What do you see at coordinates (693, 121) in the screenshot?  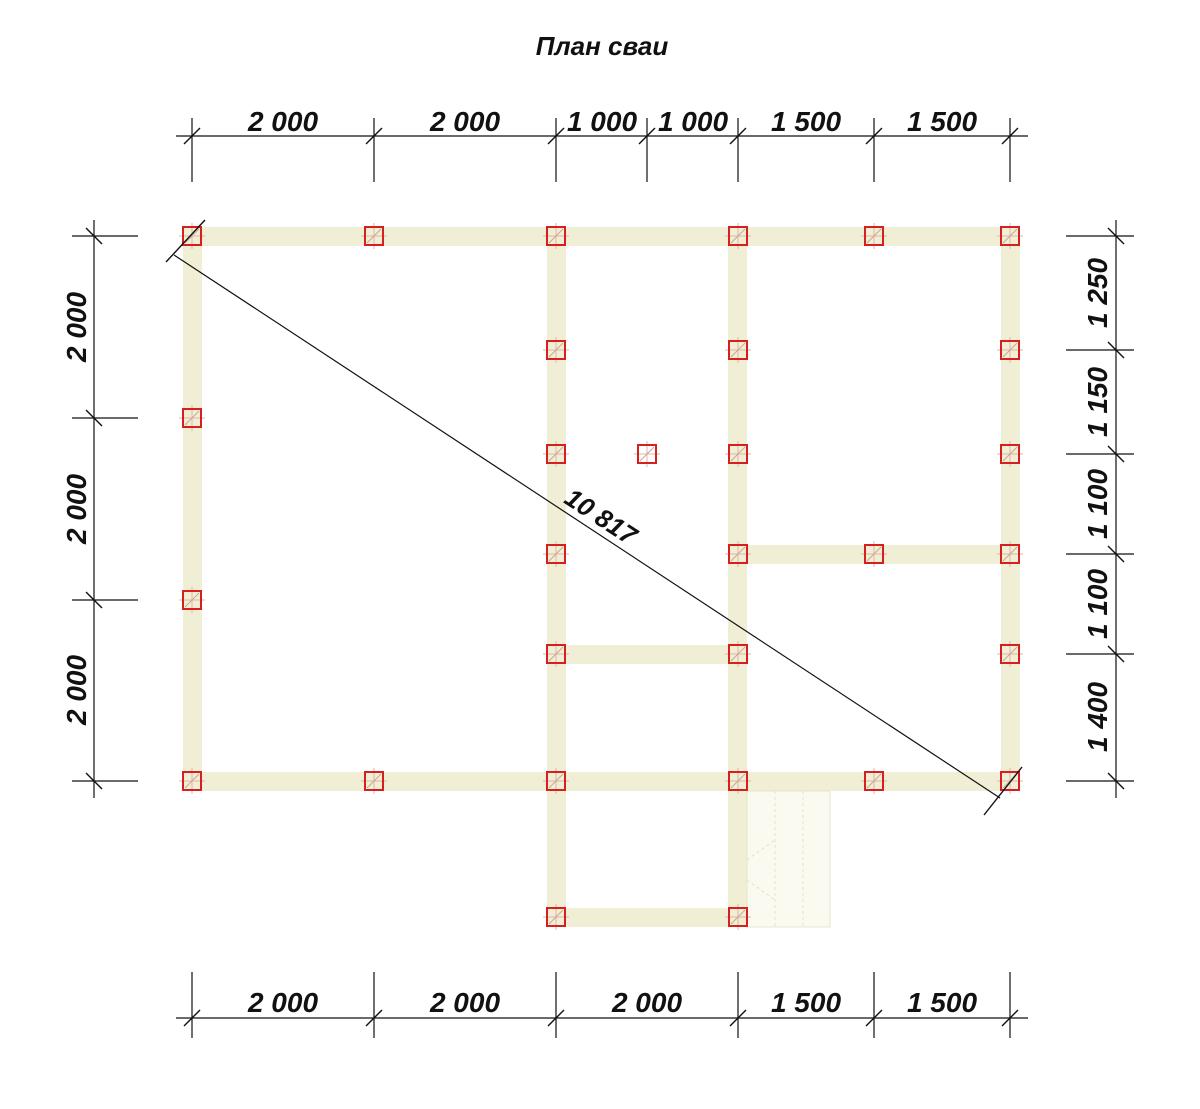 I see `dim-top-4: 1 000` at bounding box center [693, 121].